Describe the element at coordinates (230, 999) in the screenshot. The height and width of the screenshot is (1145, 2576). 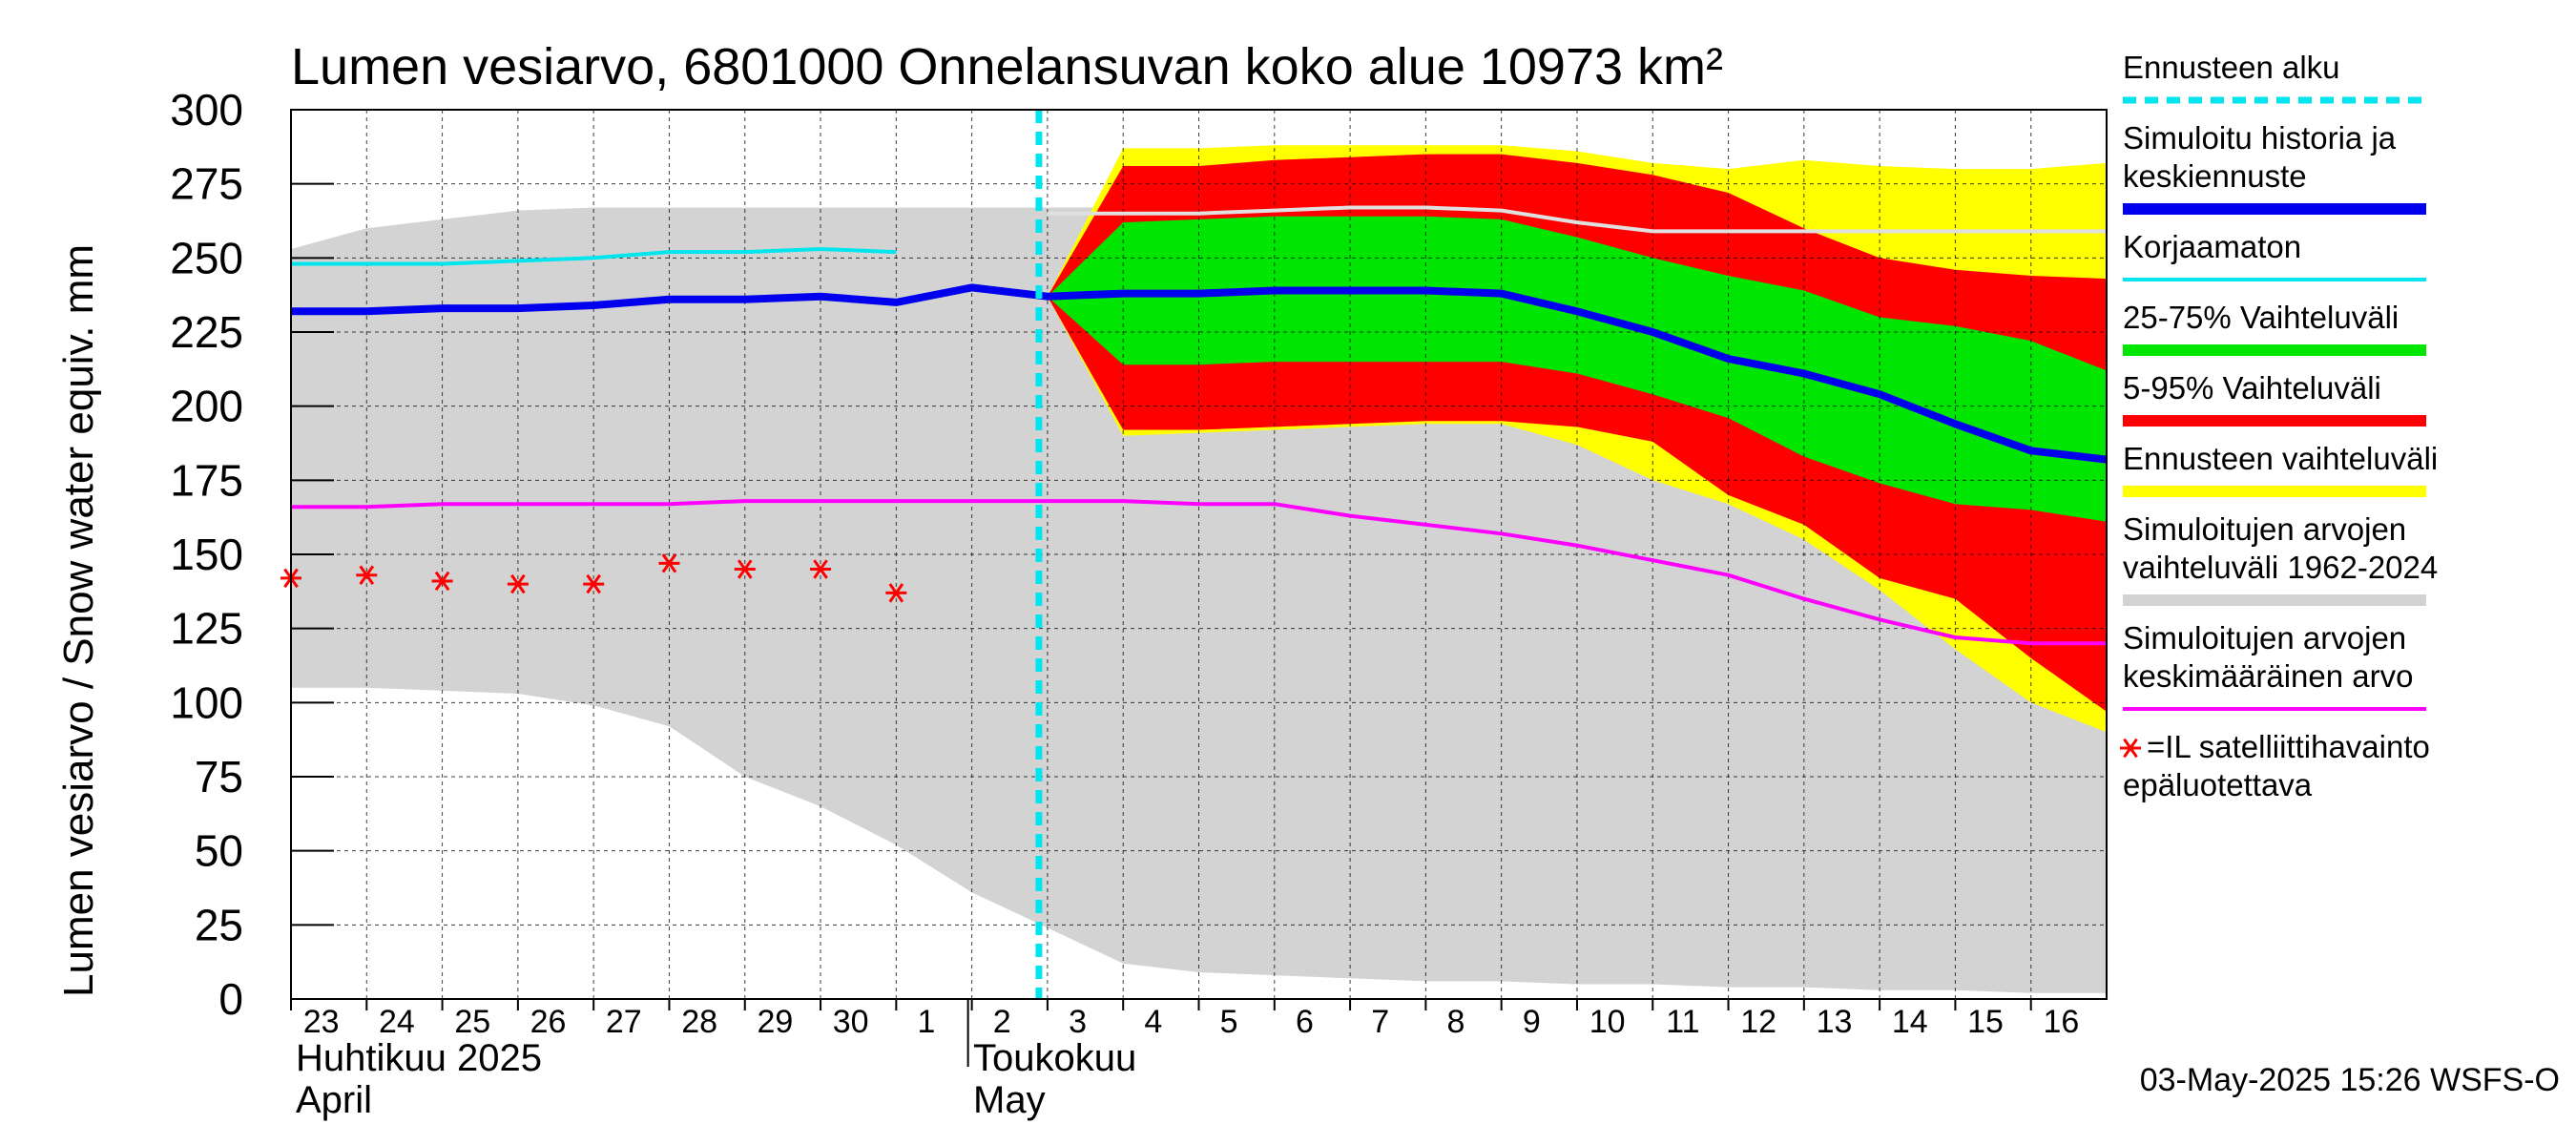
I see `y-tick-label: 0` at that location.